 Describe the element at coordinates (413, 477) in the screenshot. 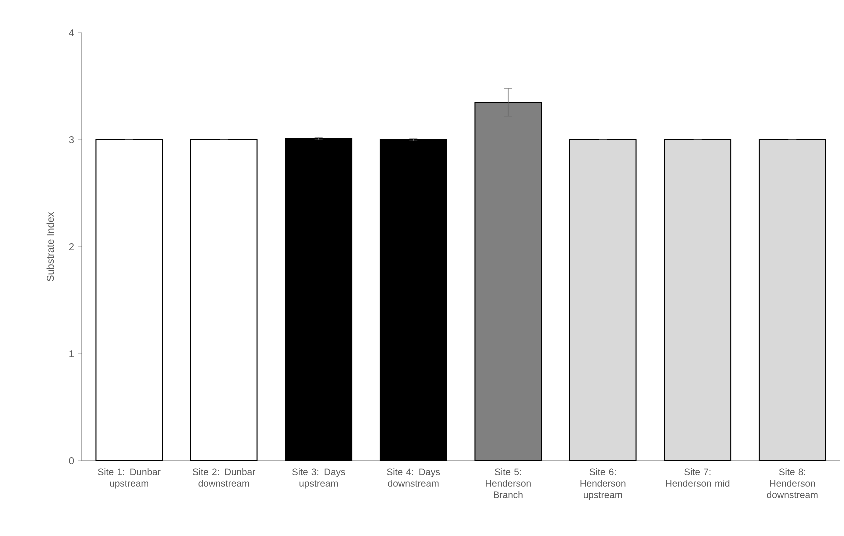

I see `x-tick-label: Site 4: Days downstream` at that location.